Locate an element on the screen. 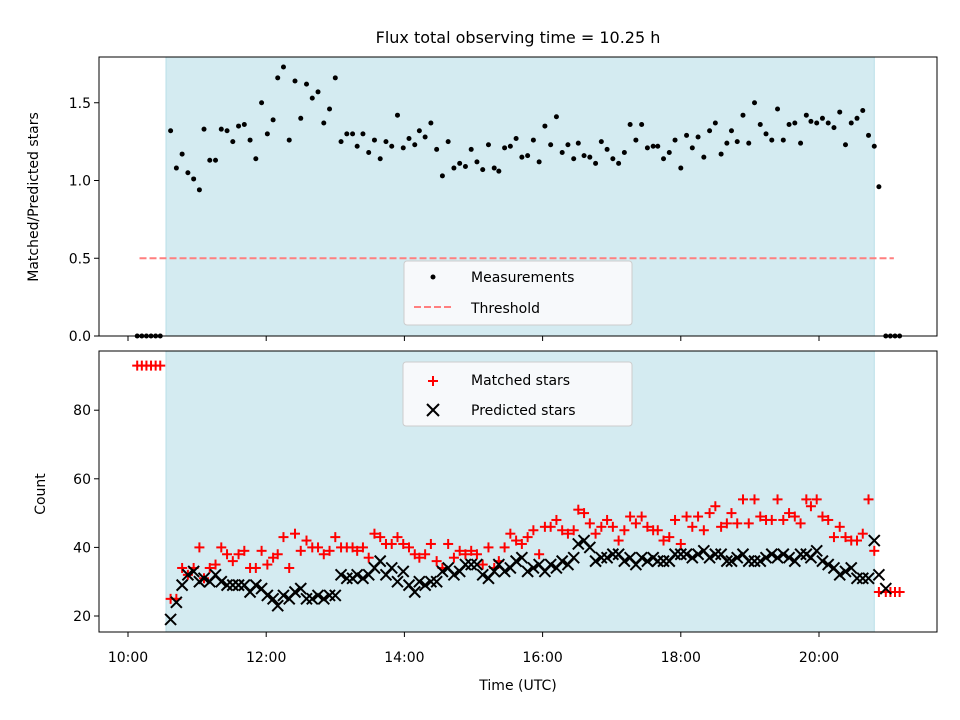 The width and height of the screenshot is (960, 720). bottom-y-tick-label: 60 is located at coordinates (82, 480).